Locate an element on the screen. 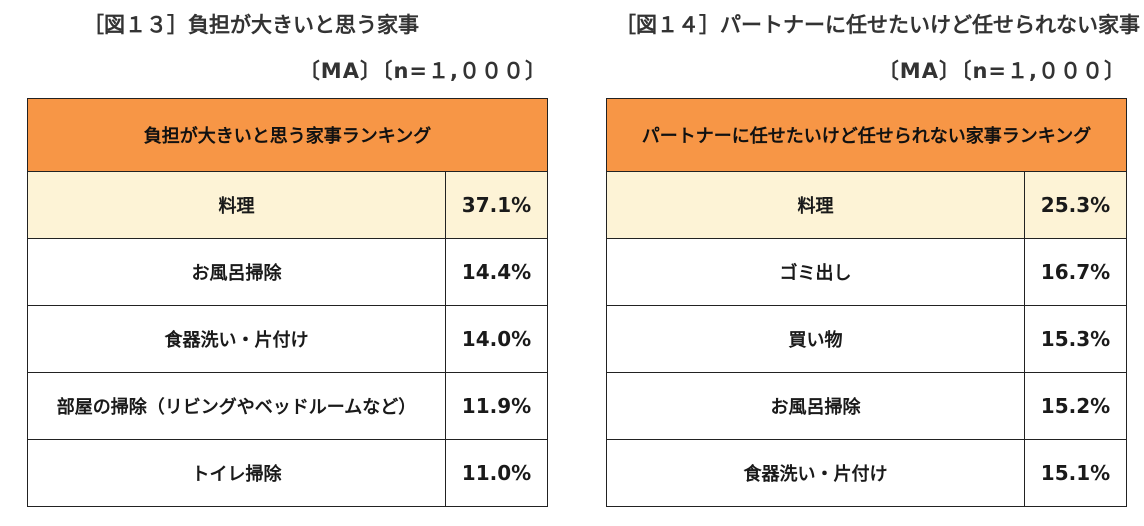 The height and width of the screenshot is (526, 1144). row-item: 買い物 is located at coordinates (815, 339).